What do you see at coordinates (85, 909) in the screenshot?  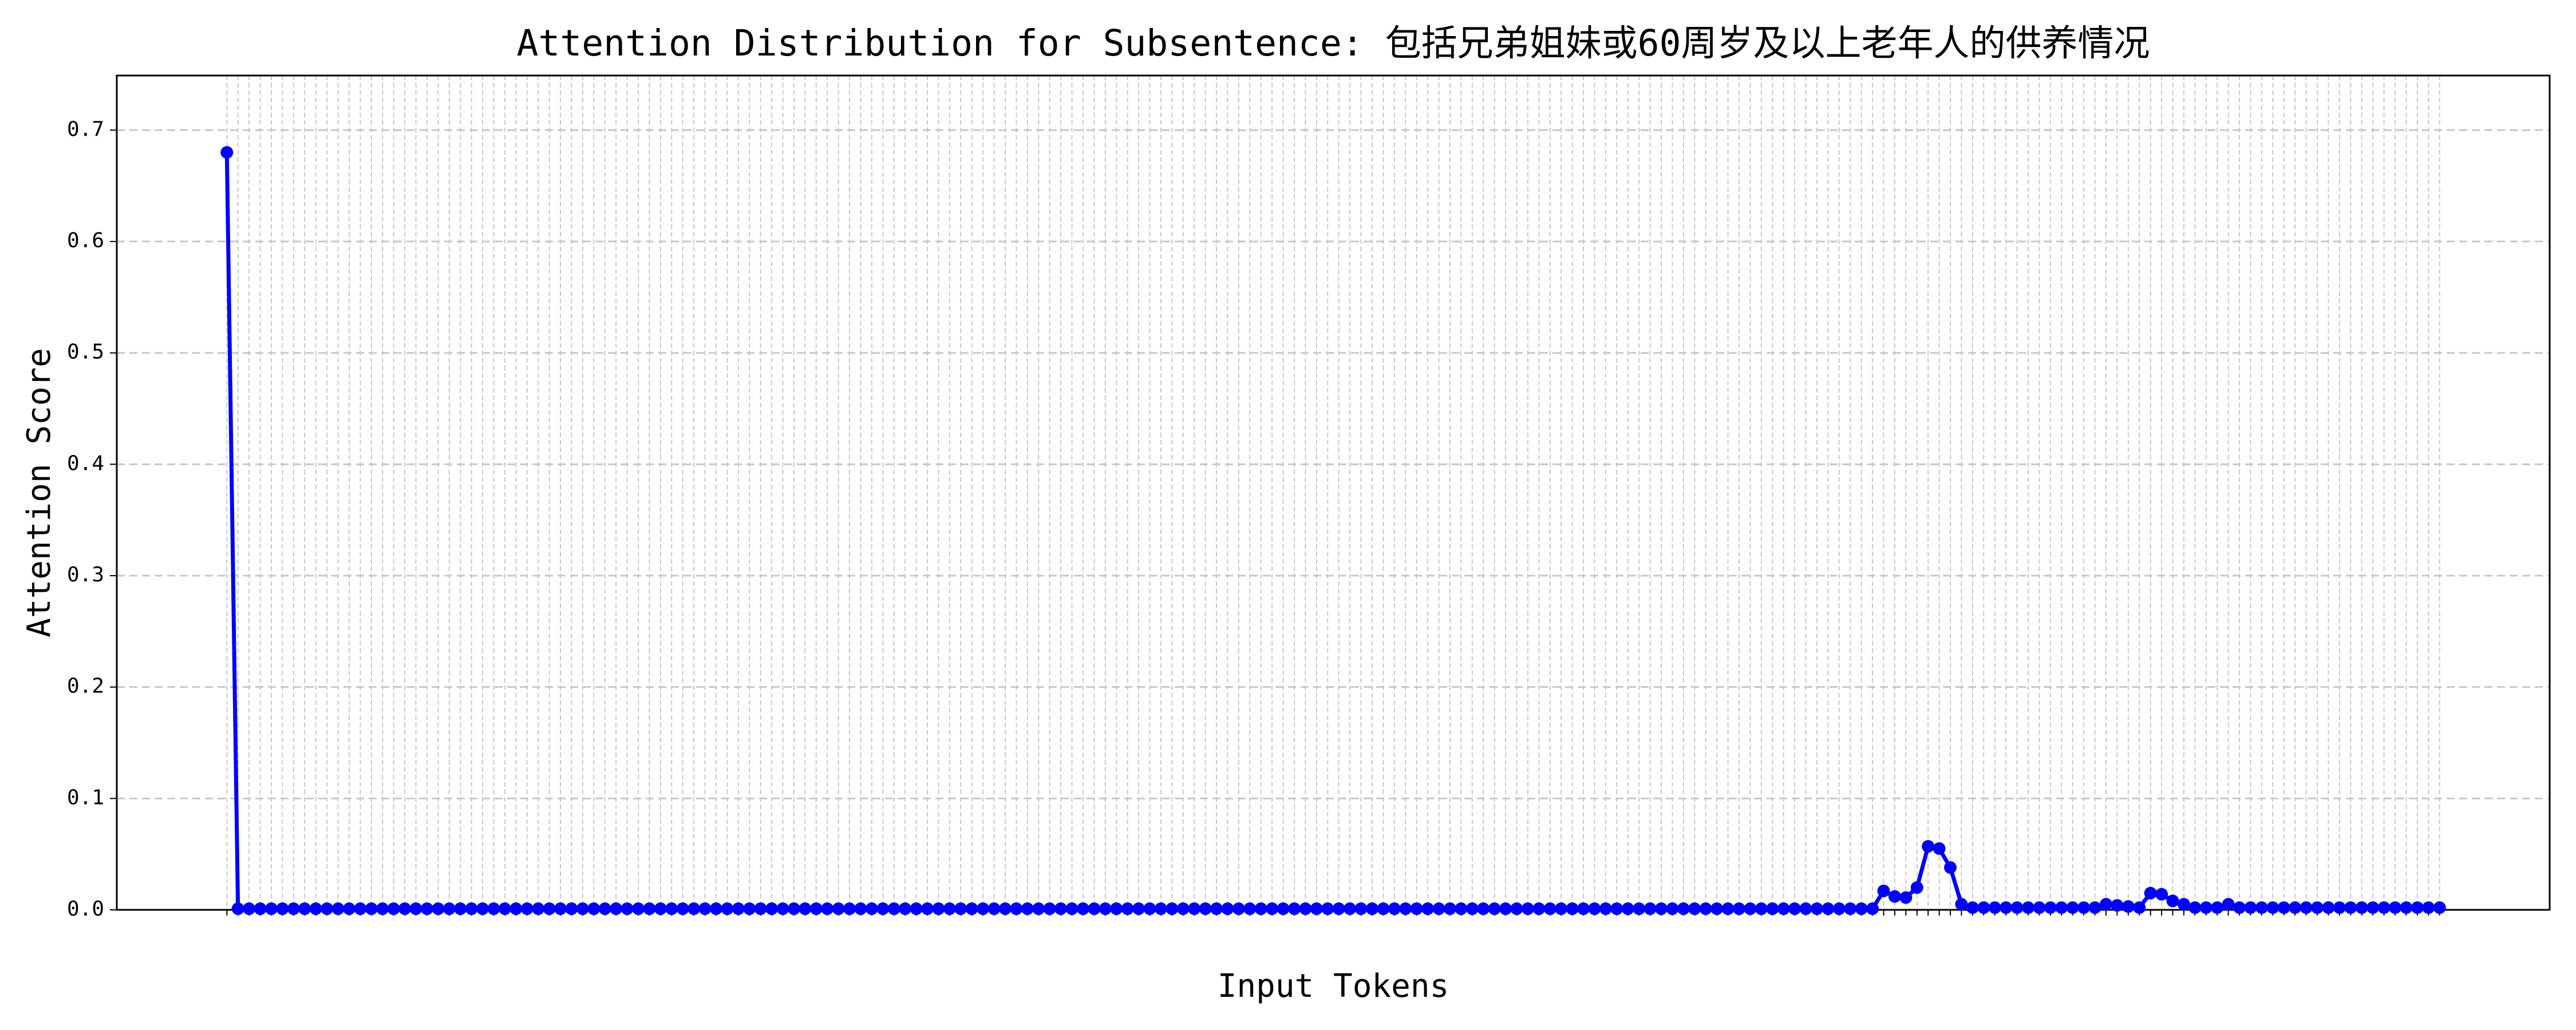 I see `y-tick-label: 0.0` at bounding box center [85, 909].